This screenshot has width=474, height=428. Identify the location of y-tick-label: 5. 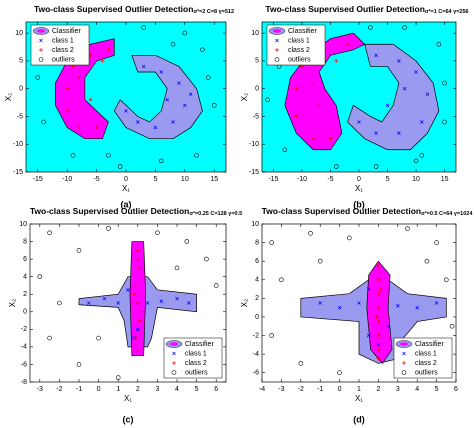
(21, 61).